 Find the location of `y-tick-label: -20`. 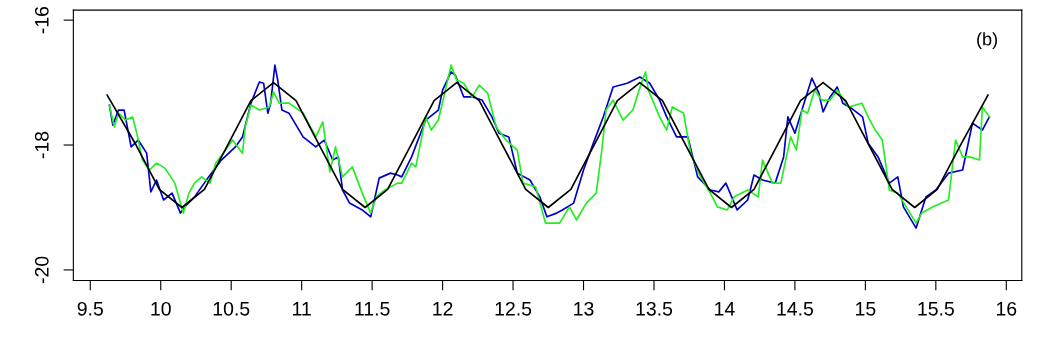

y-tick-label: -20 is located at coordinates (41, 270).